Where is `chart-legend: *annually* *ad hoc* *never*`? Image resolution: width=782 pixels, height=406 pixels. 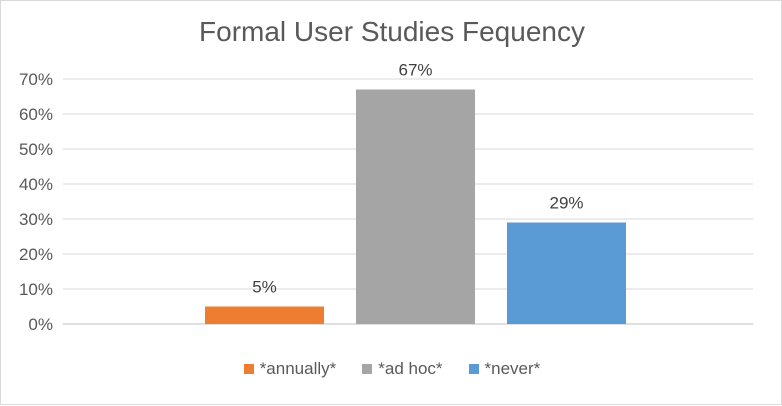 chart-legend: *annually* *ad hoc* *never* is located at coordinates (391, 369).